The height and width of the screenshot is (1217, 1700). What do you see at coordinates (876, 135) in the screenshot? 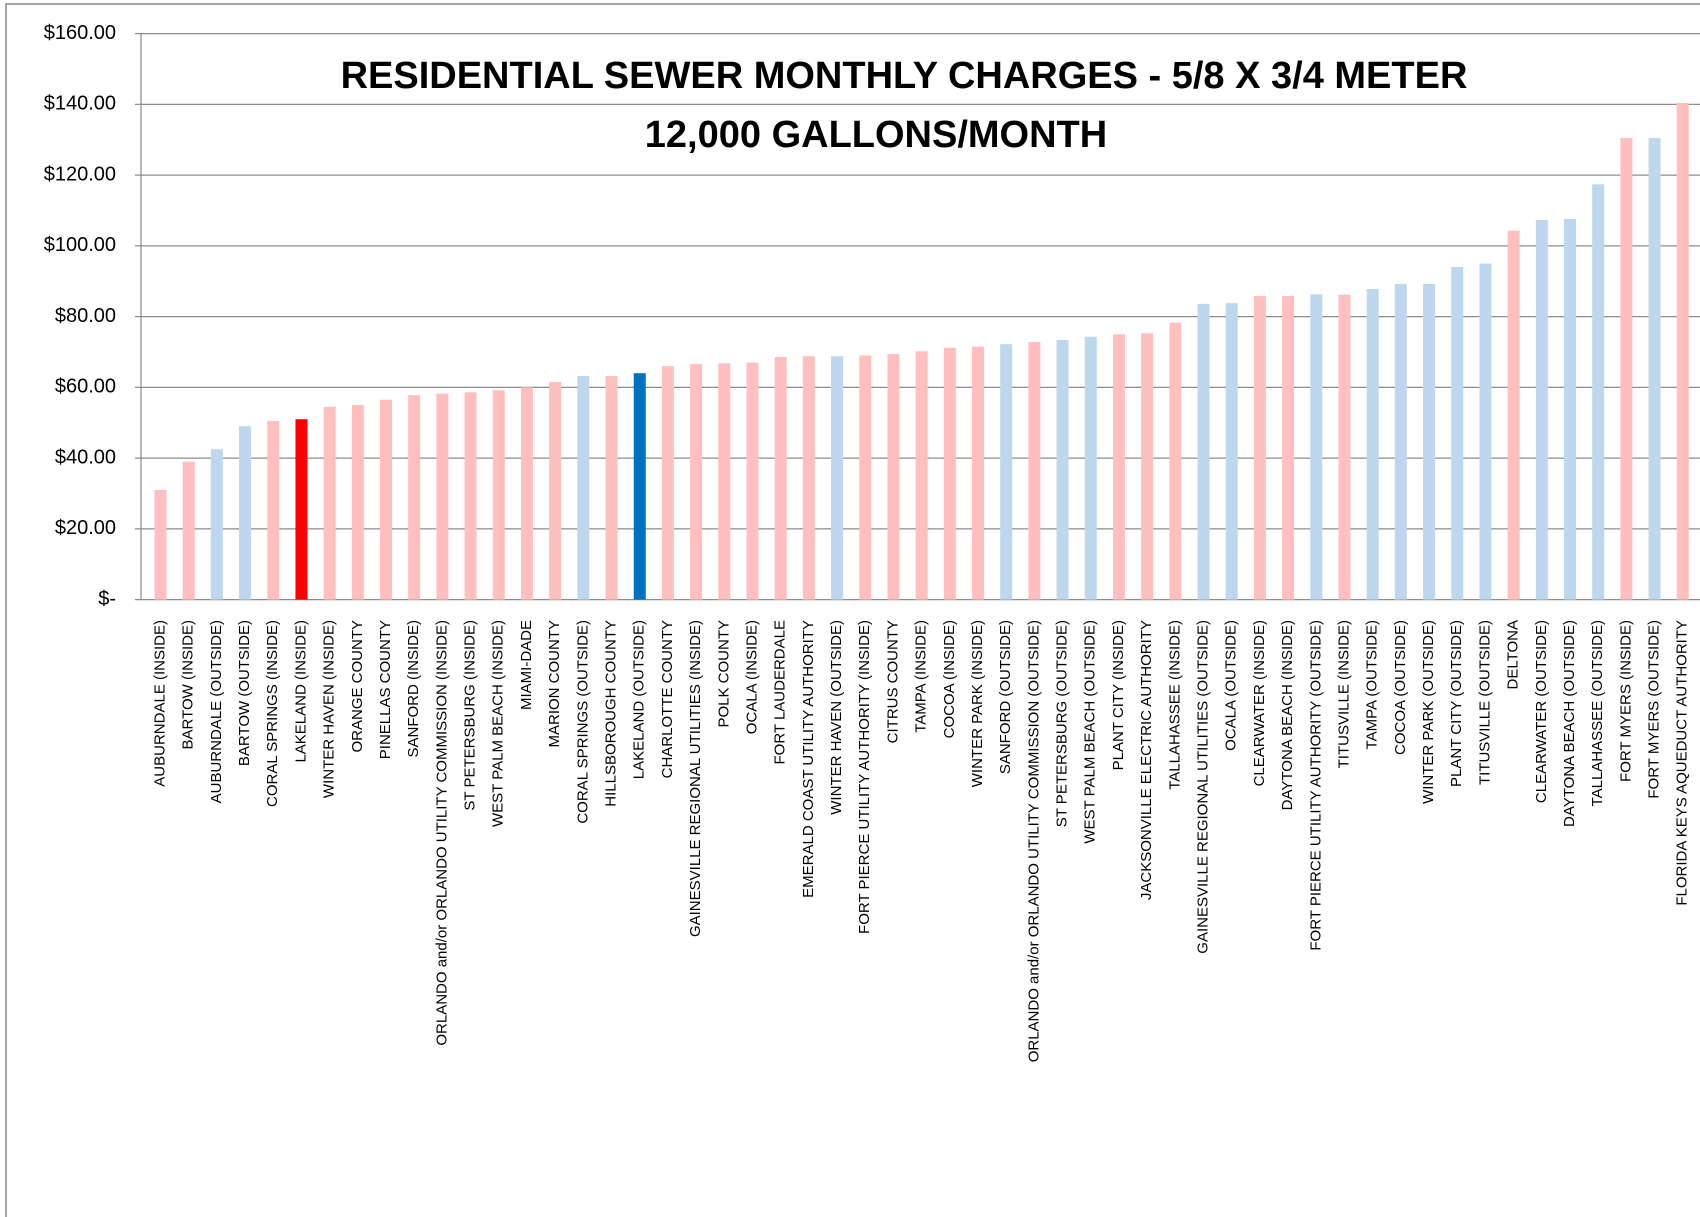
I see `chart-subtitle: 12,000 GALLONS/MONTH` at bounding box center [876, 135].